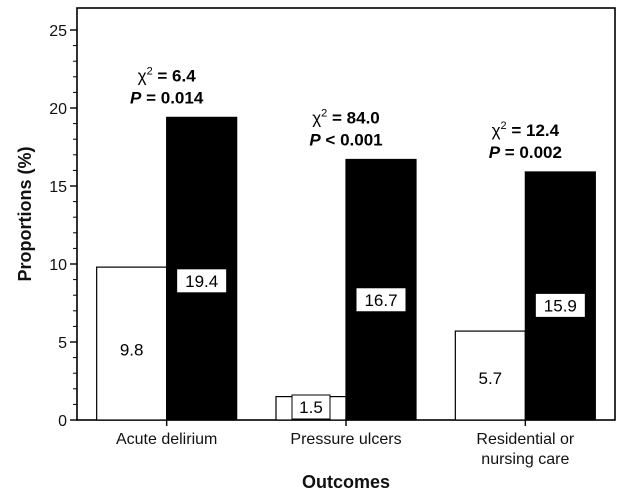  What do you see at coordinates (58, 109) in the screenshot?
I see `y-tick-label: 20` at bounding box center [58, 109].